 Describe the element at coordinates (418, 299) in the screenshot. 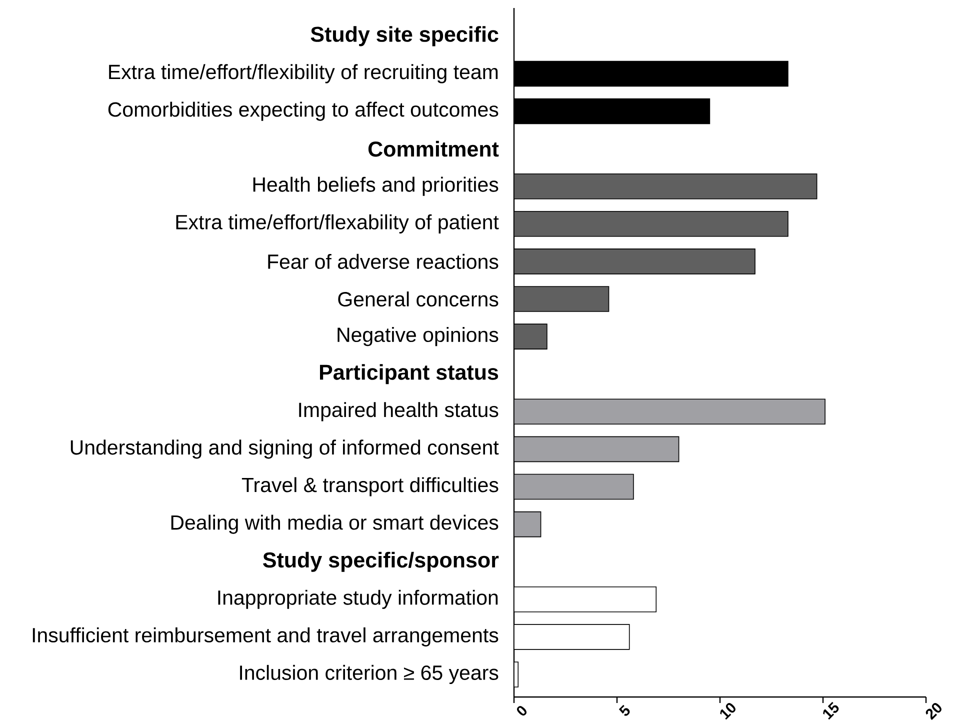

I see `y-tick-label: General concerns` at that location.